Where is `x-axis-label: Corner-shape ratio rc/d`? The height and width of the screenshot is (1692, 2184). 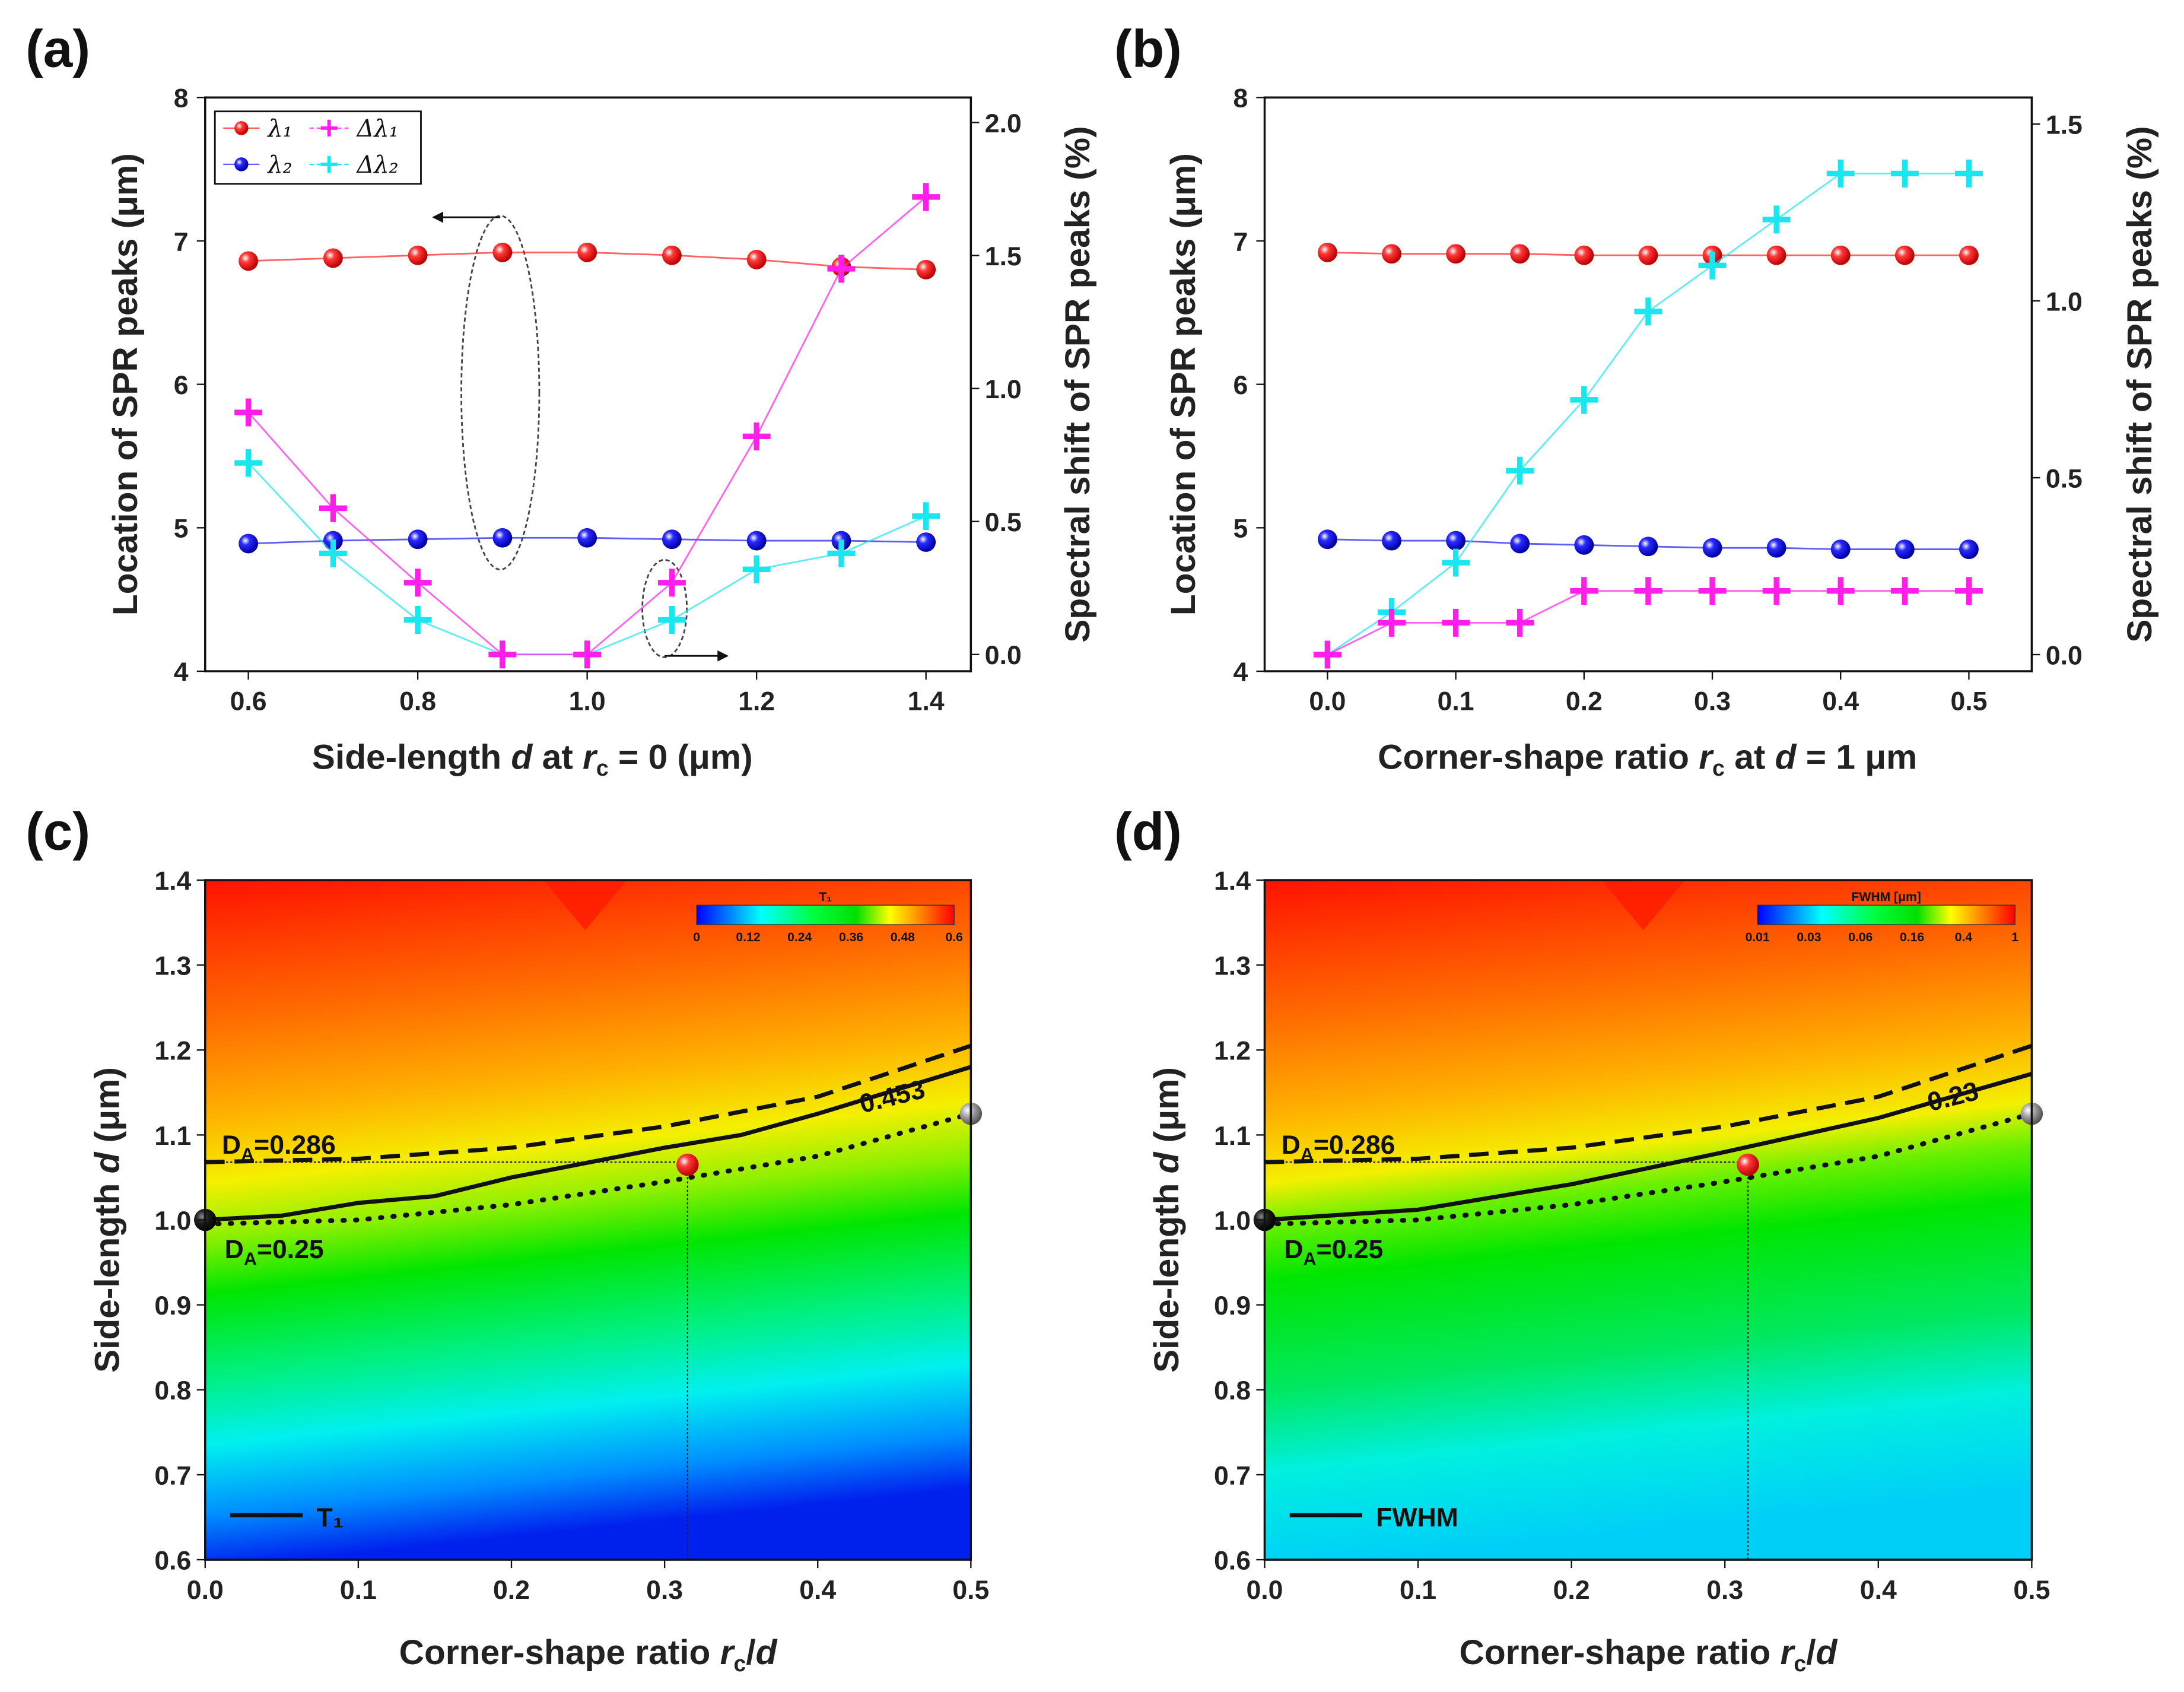 x-axis-label: Corner-shape ratio rc/d is located at coordinates (1648, 1654).